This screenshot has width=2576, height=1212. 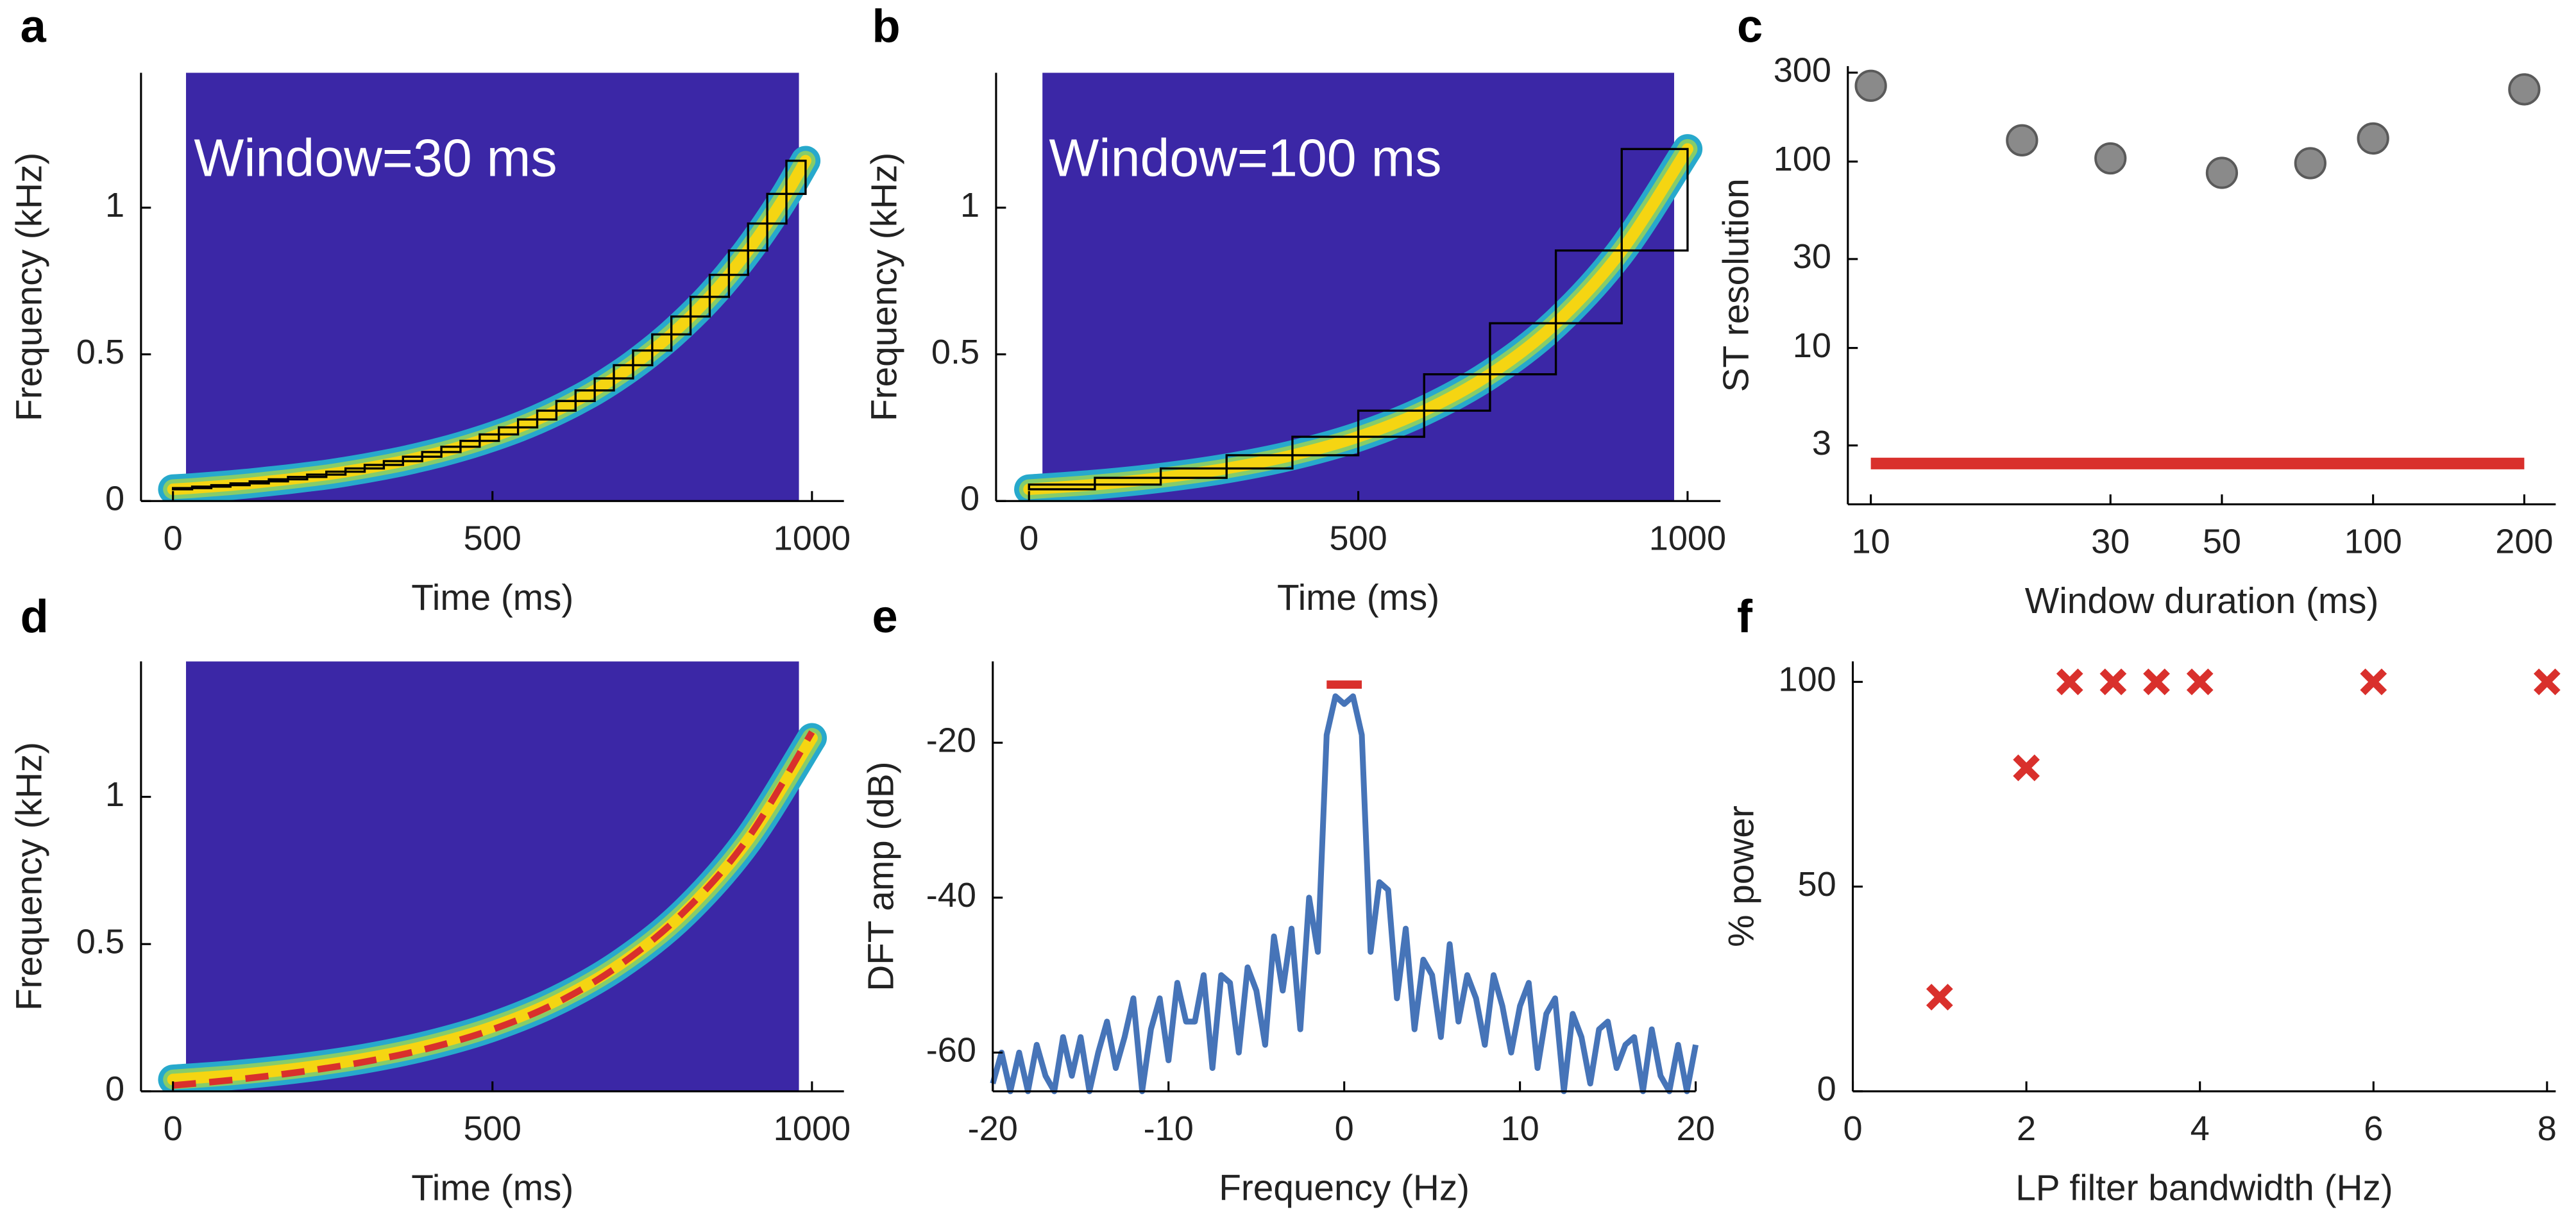 What do you see at coordinates (2204, 1188) in the screenshot?
I see `x-axis-label: LP filter bandwidth (Hz)` at bounding box center [2204, 1188].